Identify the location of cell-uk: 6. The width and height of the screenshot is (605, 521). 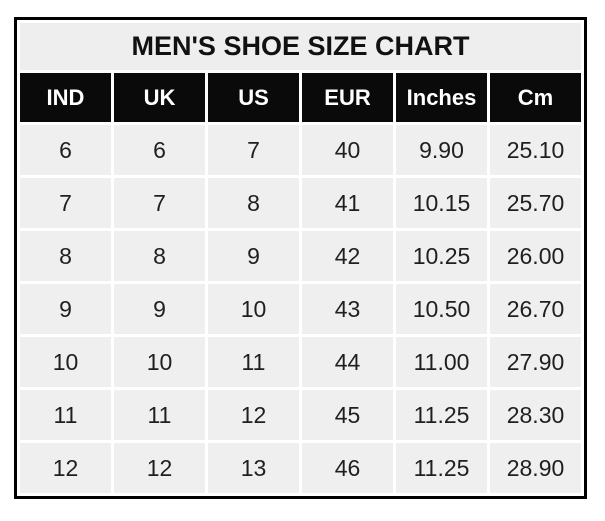
(159, 150).